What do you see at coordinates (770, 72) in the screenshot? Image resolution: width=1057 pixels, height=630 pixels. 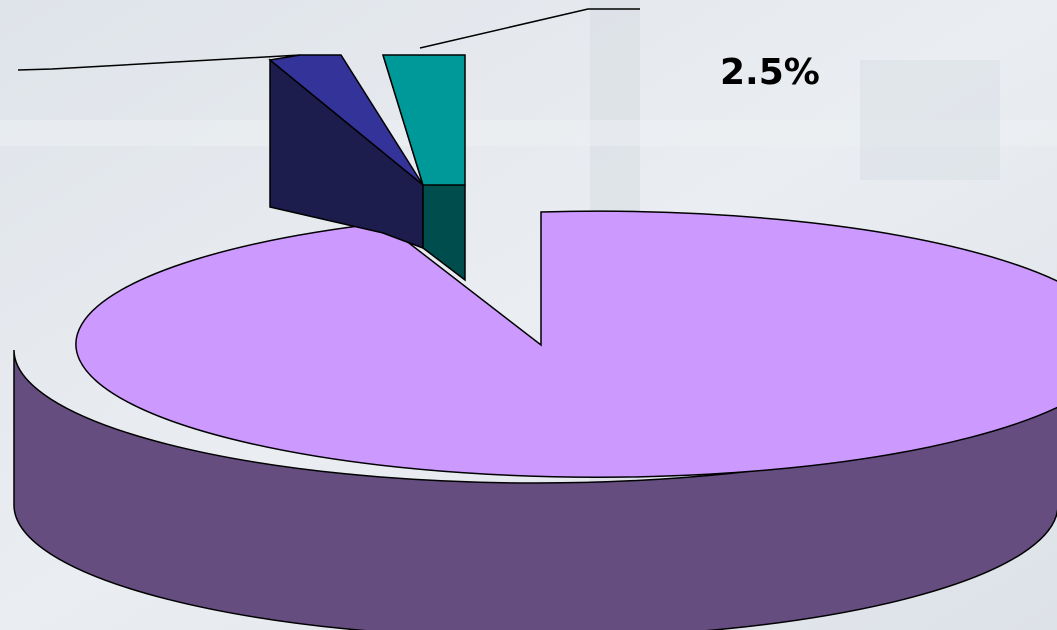 I see `data-label-teal: 2.5%` at bounding box center [770, 72].